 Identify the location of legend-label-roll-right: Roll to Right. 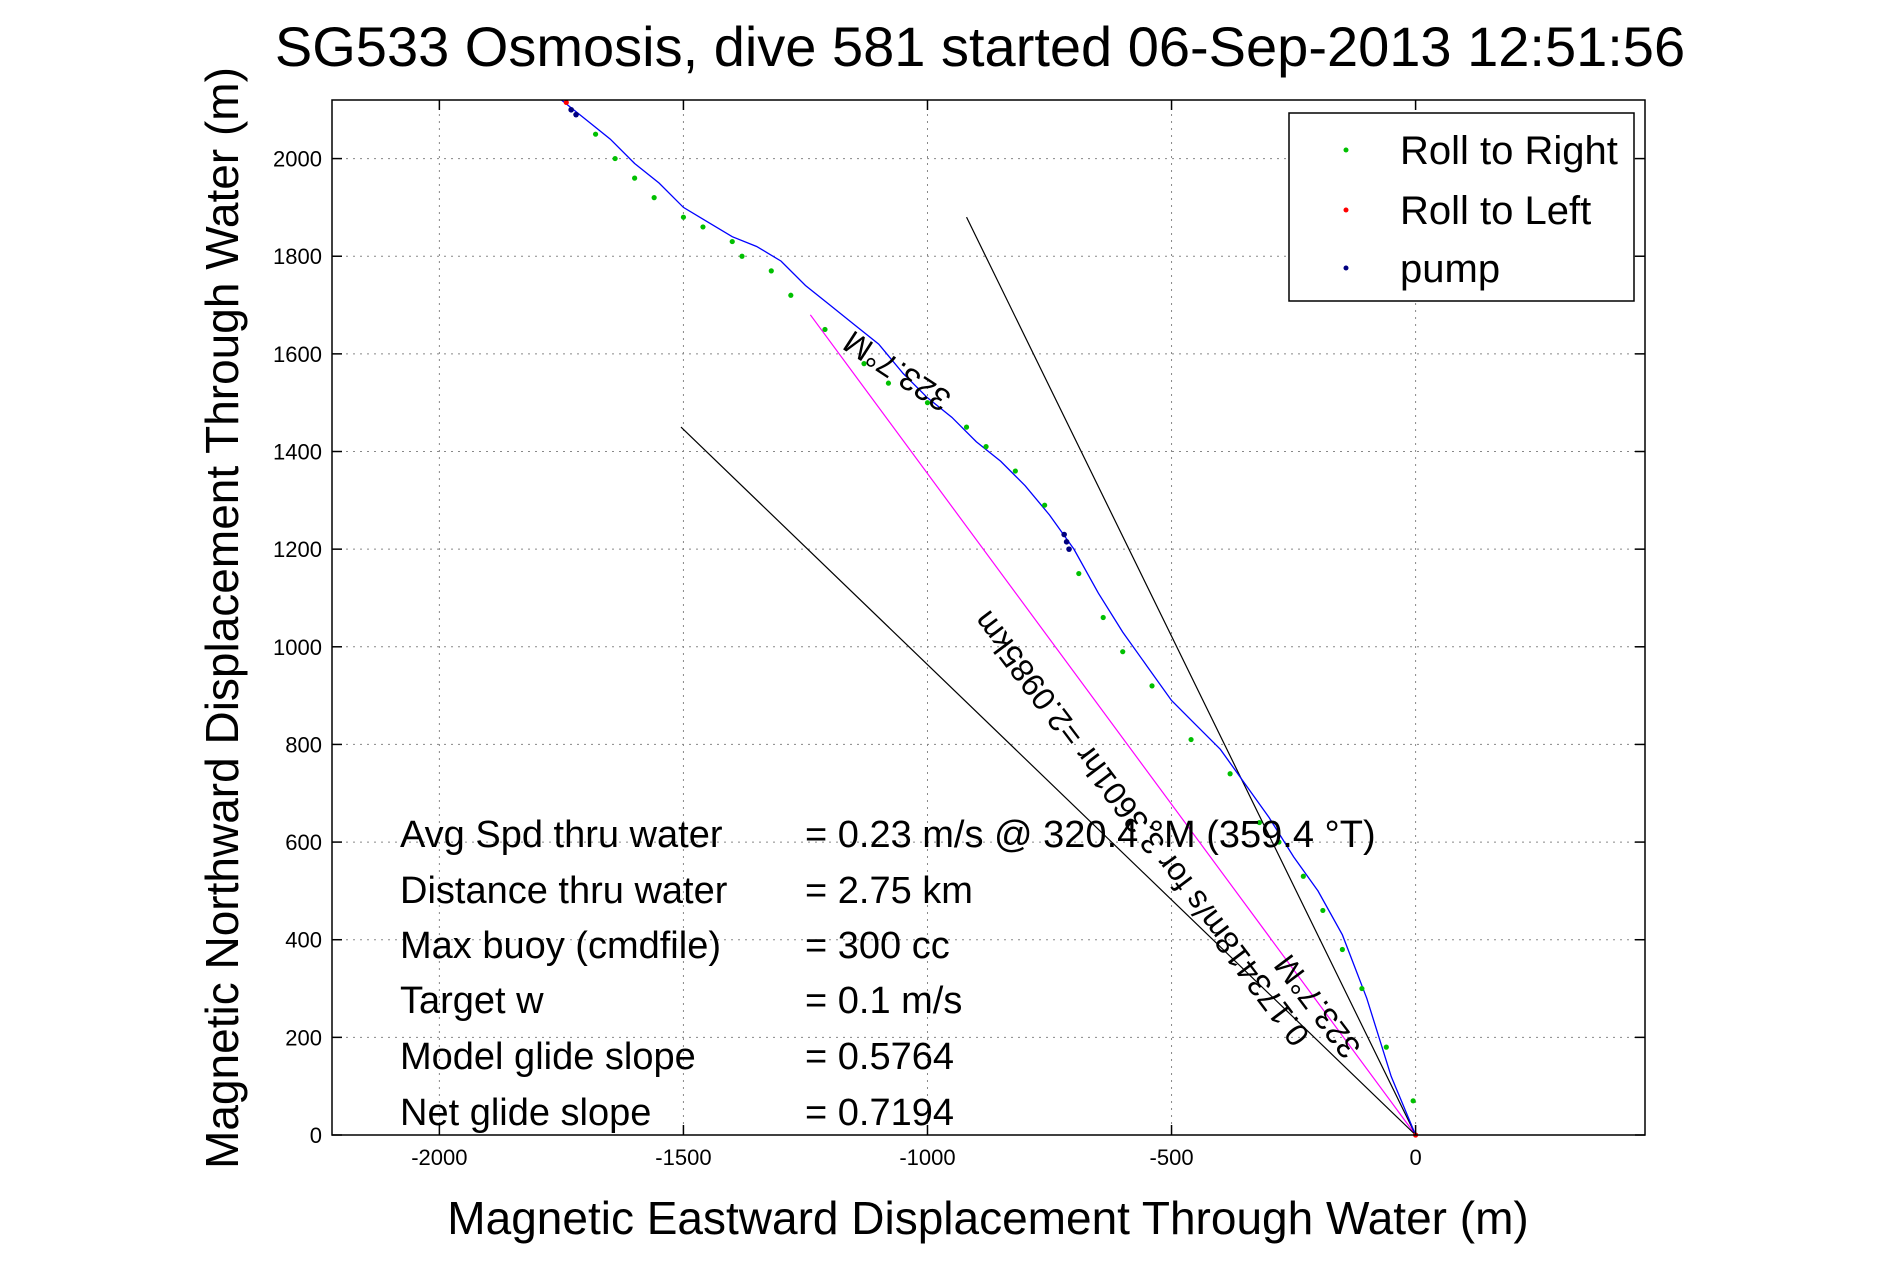
(1509, 151).